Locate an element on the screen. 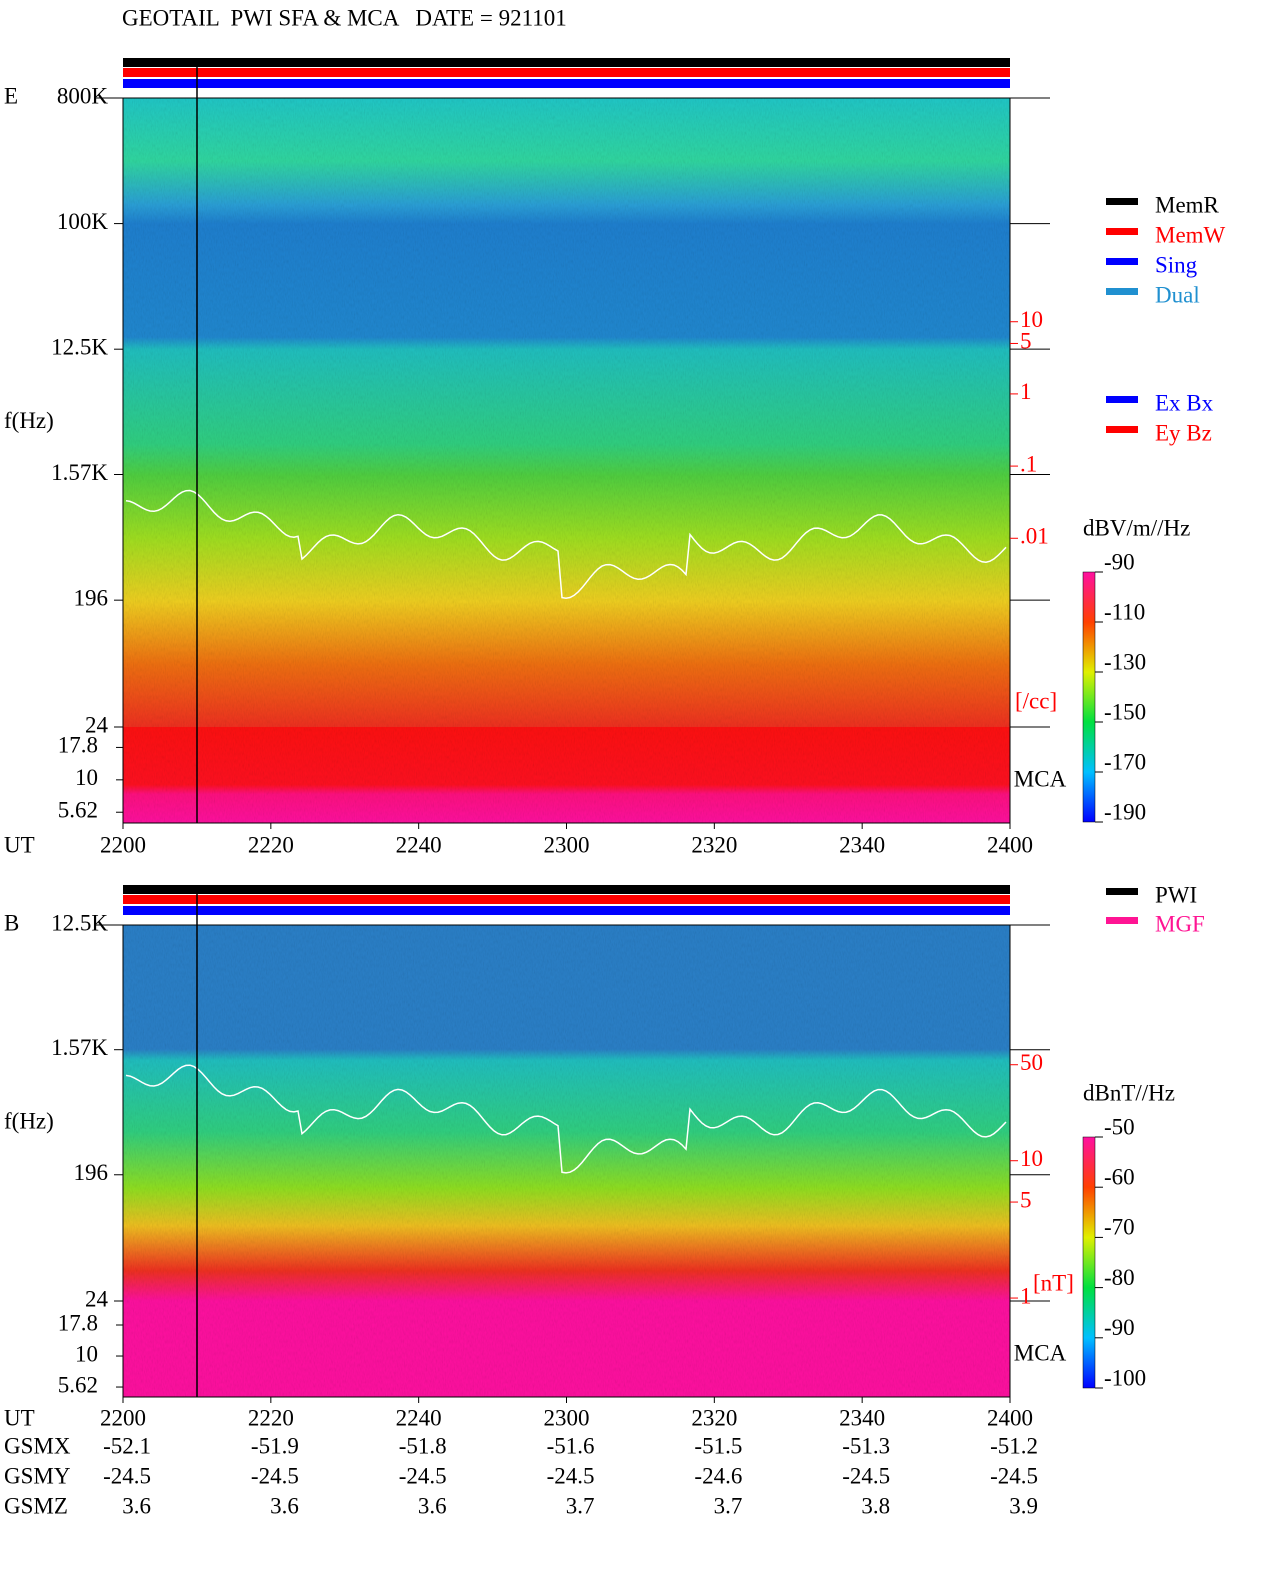  y3-axis-label: [nT] is located at coordinates (1053, 1282).